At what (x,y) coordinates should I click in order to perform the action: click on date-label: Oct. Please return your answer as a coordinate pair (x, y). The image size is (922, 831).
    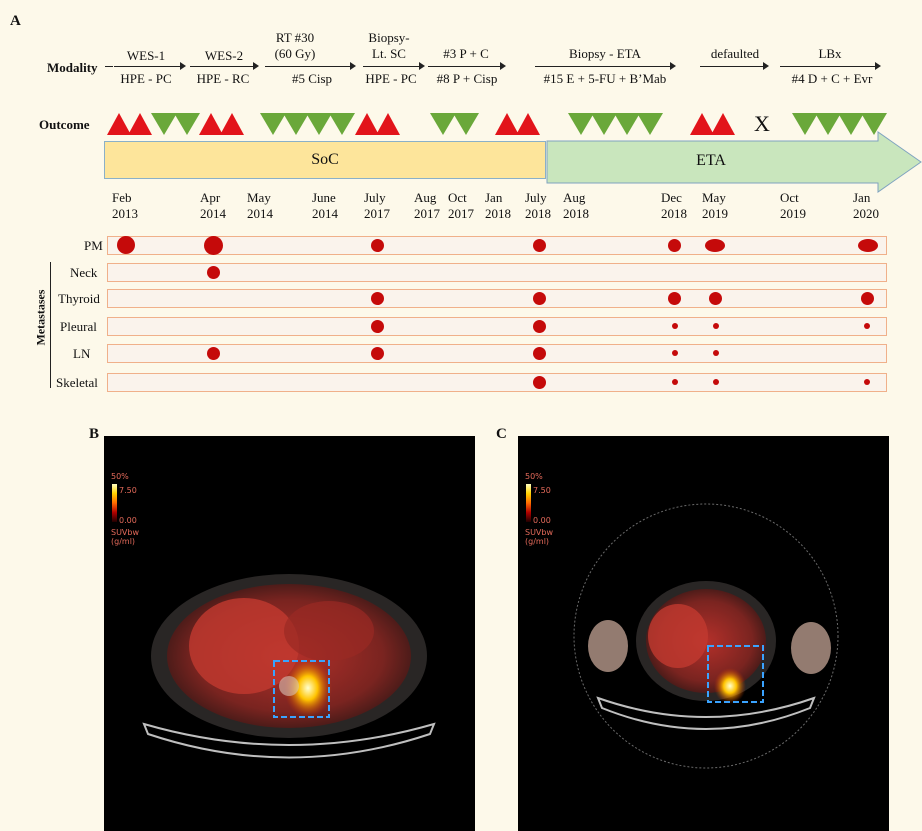
    Looking at the image, I should click on (457, 197).